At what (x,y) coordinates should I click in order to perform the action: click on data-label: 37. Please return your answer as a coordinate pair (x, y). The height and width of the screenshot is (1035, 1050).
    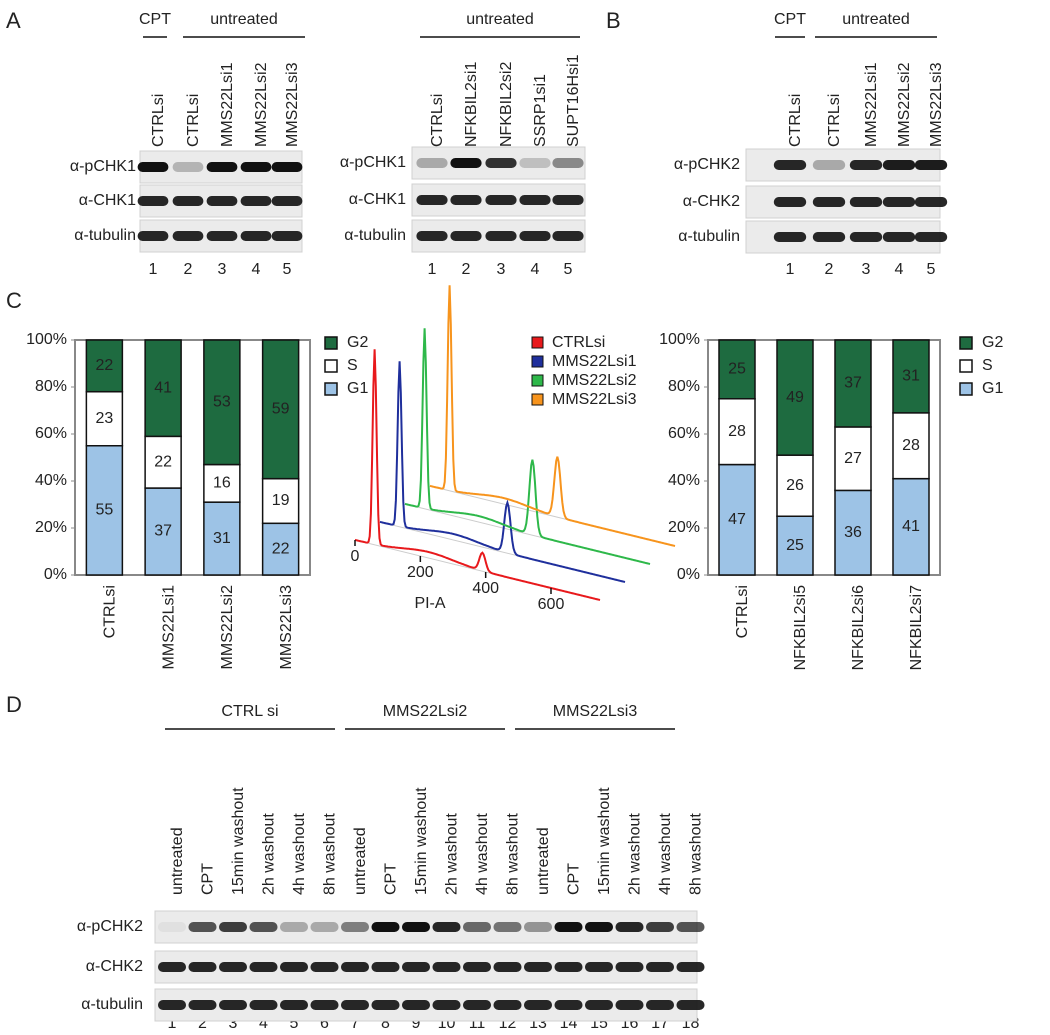
    Looking at the image, I should click on (163, 531).